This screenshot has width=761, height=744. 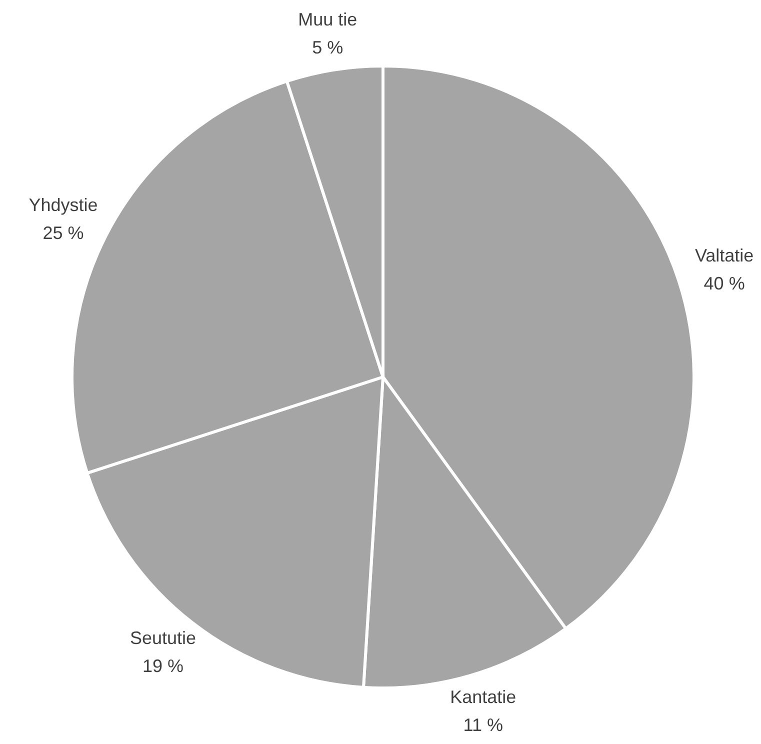 What do you see at coordinates (63, 233) in the screenshot?
I see `data-label: 25 %` at bounding box center [63, 233].